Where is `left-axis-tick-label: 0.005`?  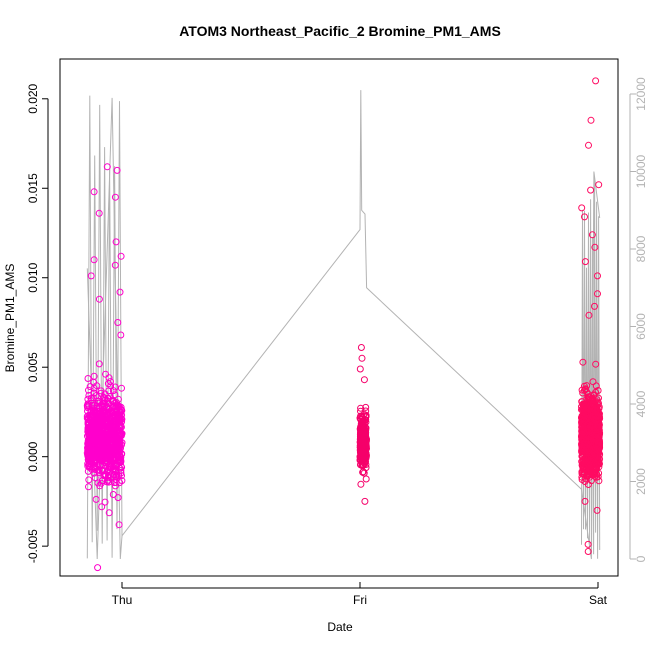
left-axis-tick-label: 0.005 is located at coordinates (33, 367).